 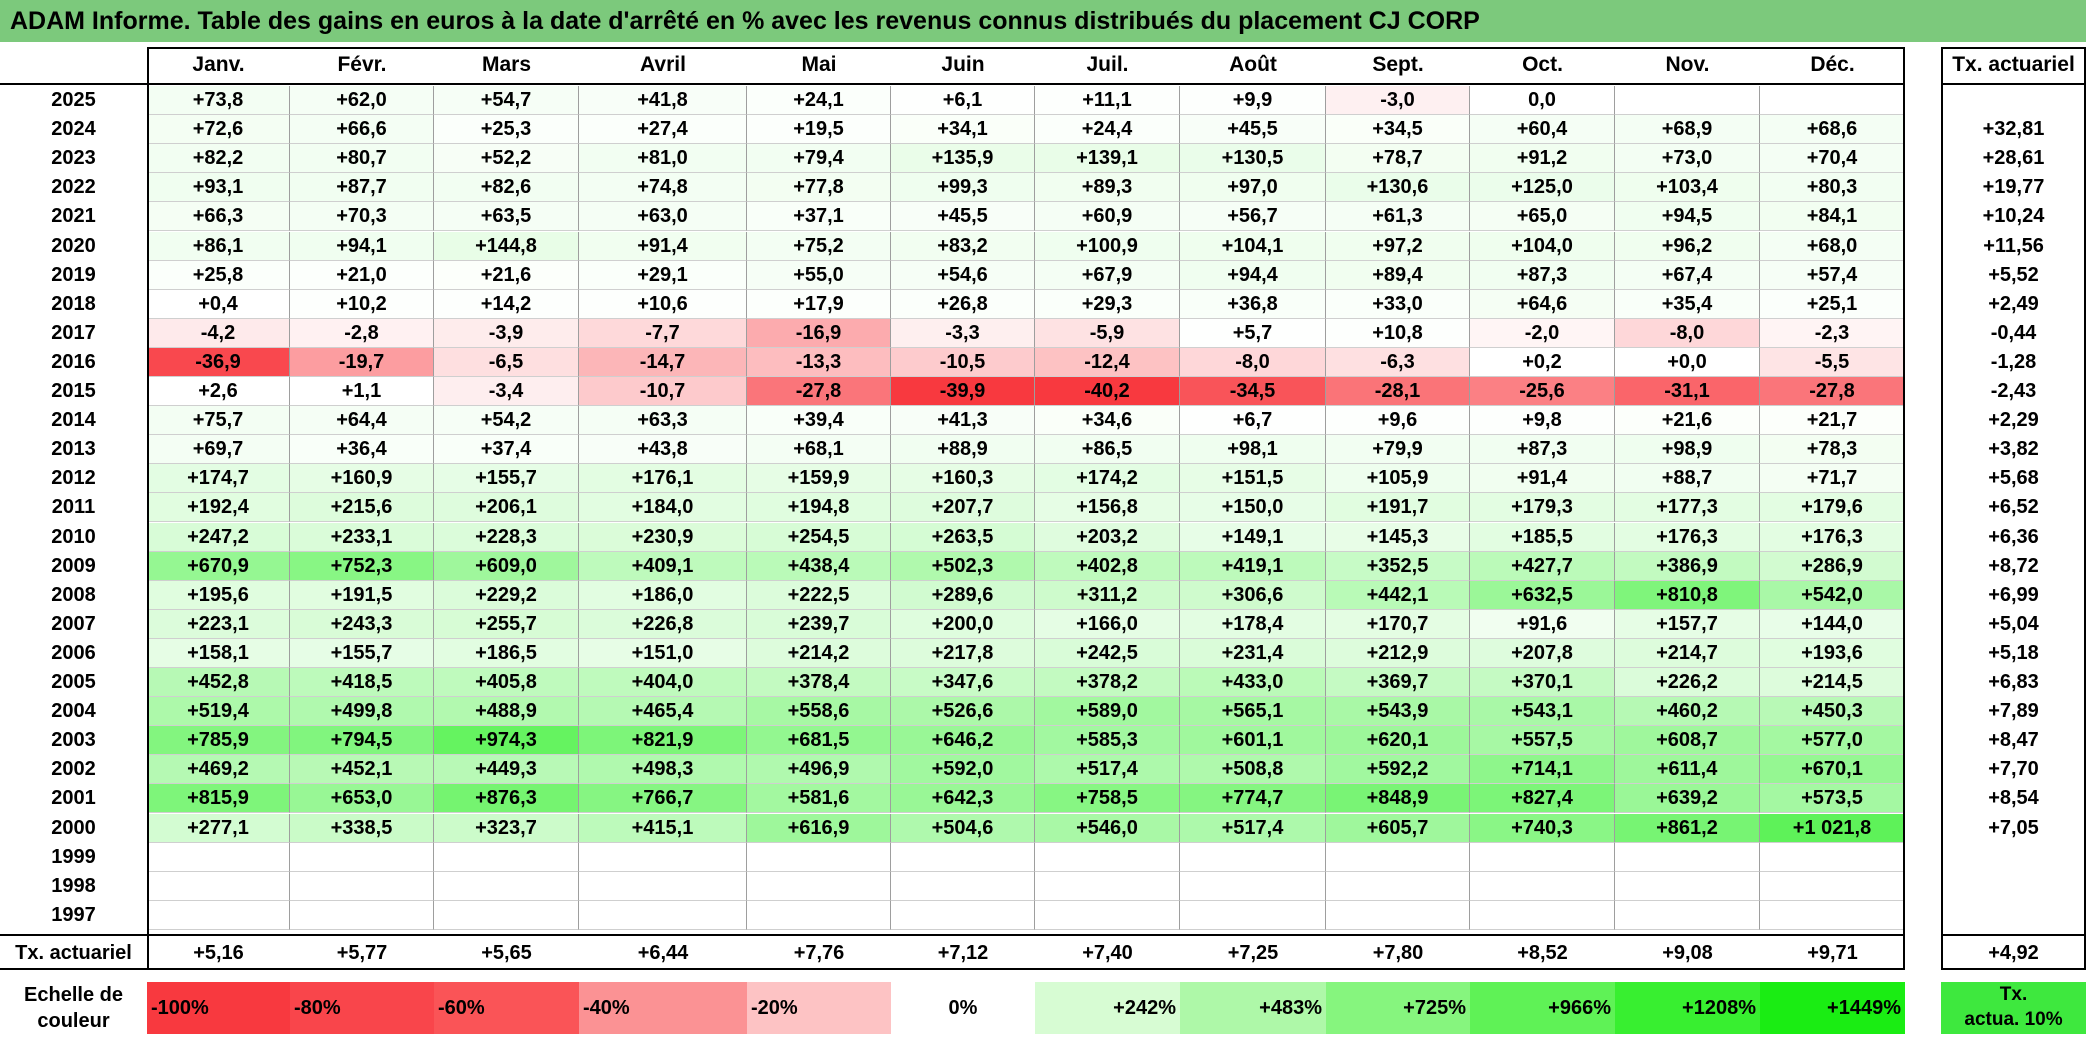 What do you see at coordinates (362, 952) in the screenshot?
I see `footer-rate: +5,77` at bounding box center [362, 952].